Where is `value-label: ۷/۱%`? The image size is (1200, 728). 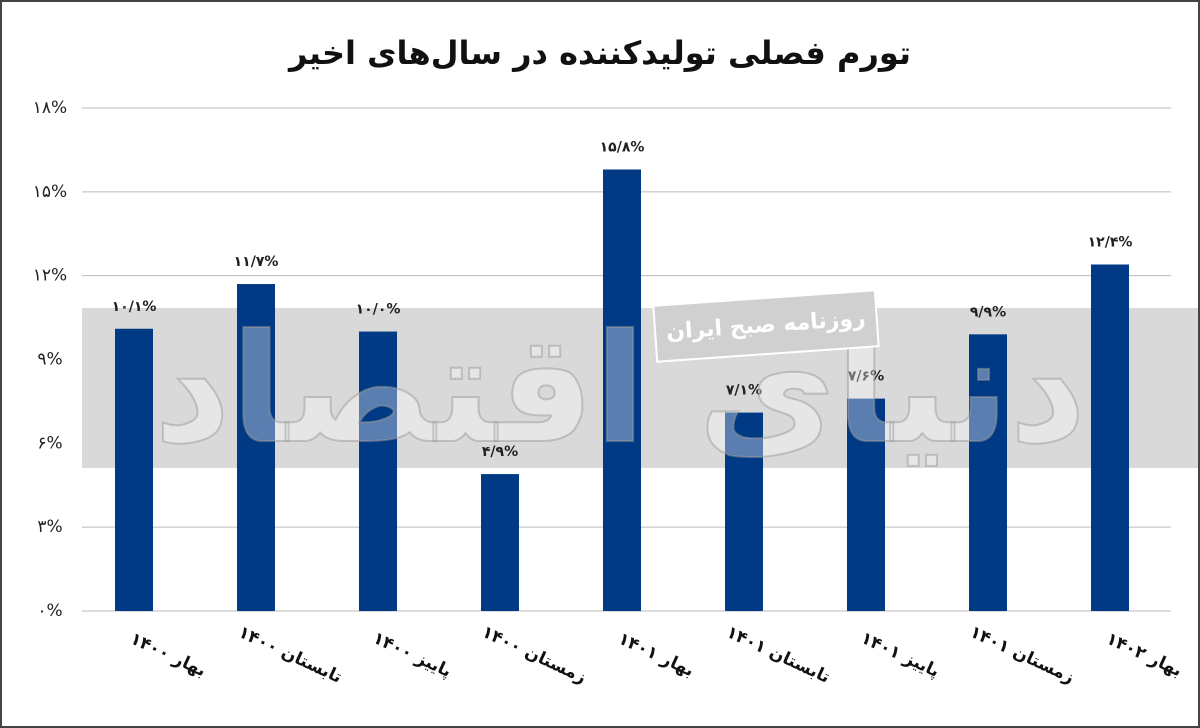
value-label: ۷/۱% is located at coordinates (744, 391).